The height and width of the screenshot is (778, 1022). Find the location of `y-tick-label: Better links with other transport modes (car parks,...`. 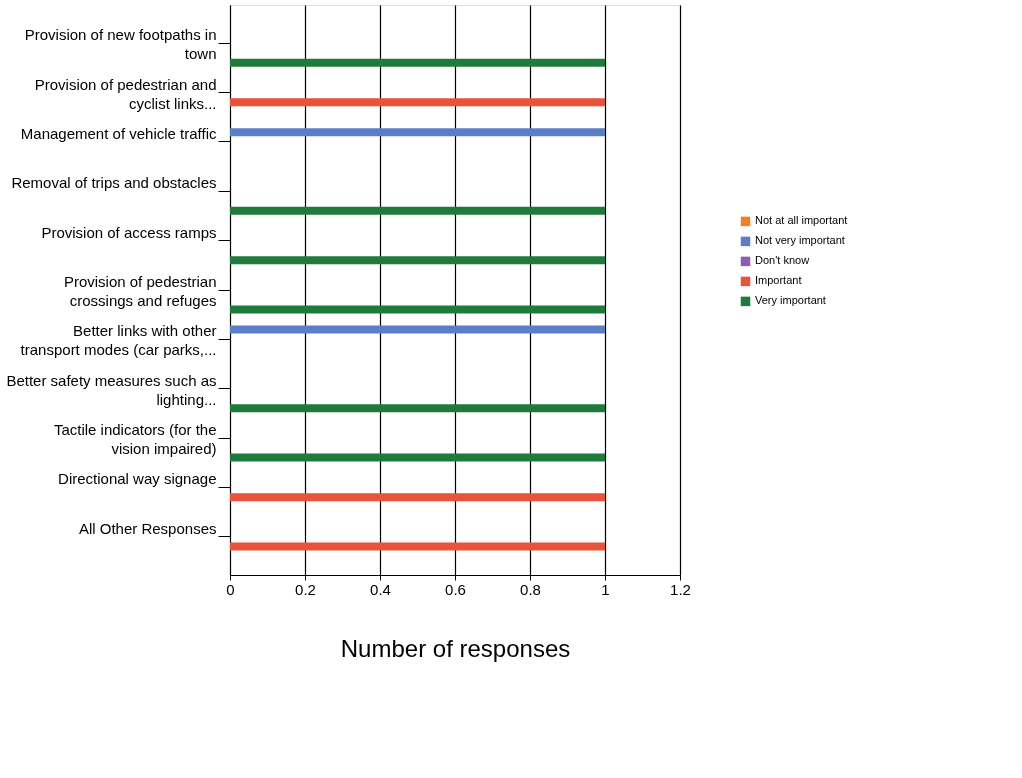

y-tick-label: Better links with other transport modes (car parks,... is located at coordinates (118, 340).